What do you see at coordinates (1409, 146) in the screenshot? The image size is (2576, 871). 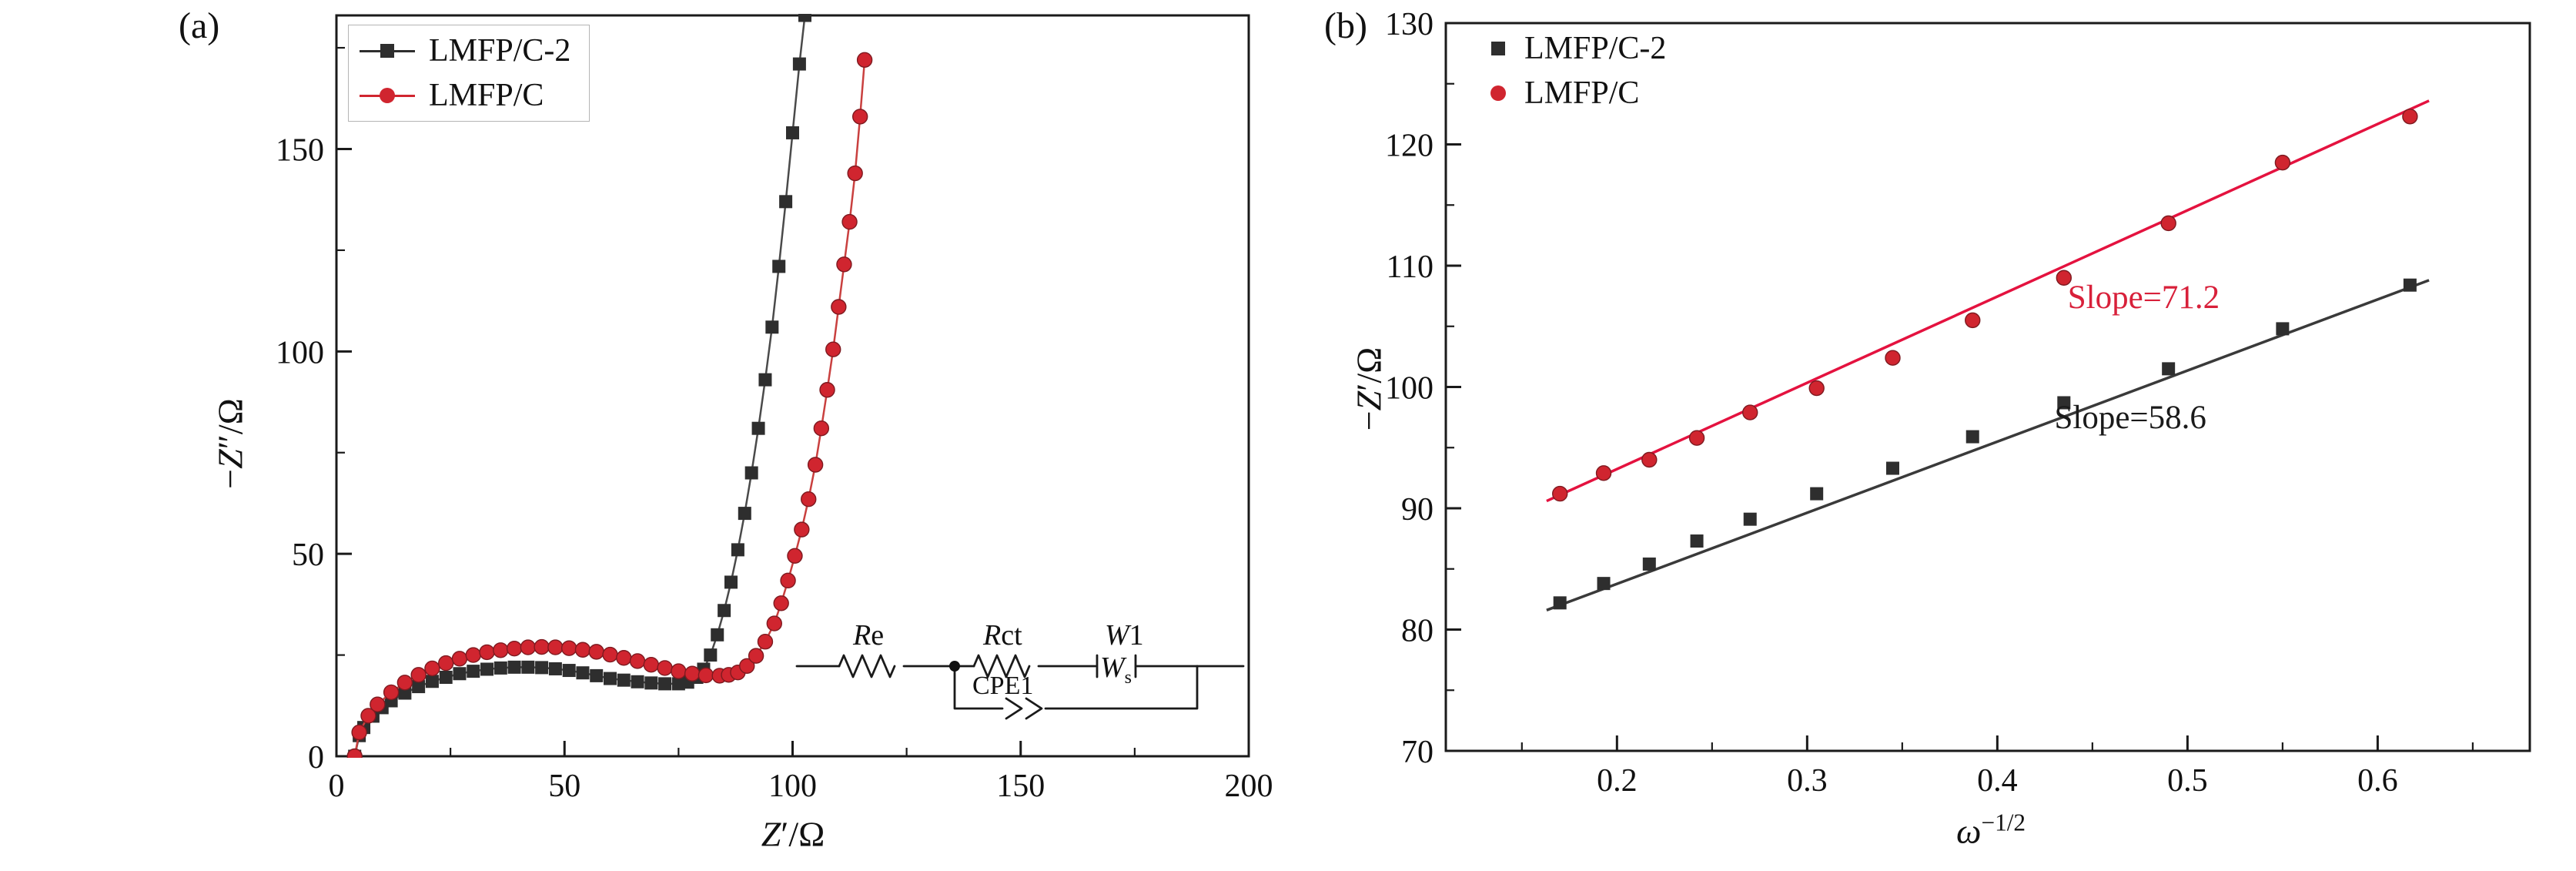 I see `y-tick-label: 120` at bounding box center [1409, 146].